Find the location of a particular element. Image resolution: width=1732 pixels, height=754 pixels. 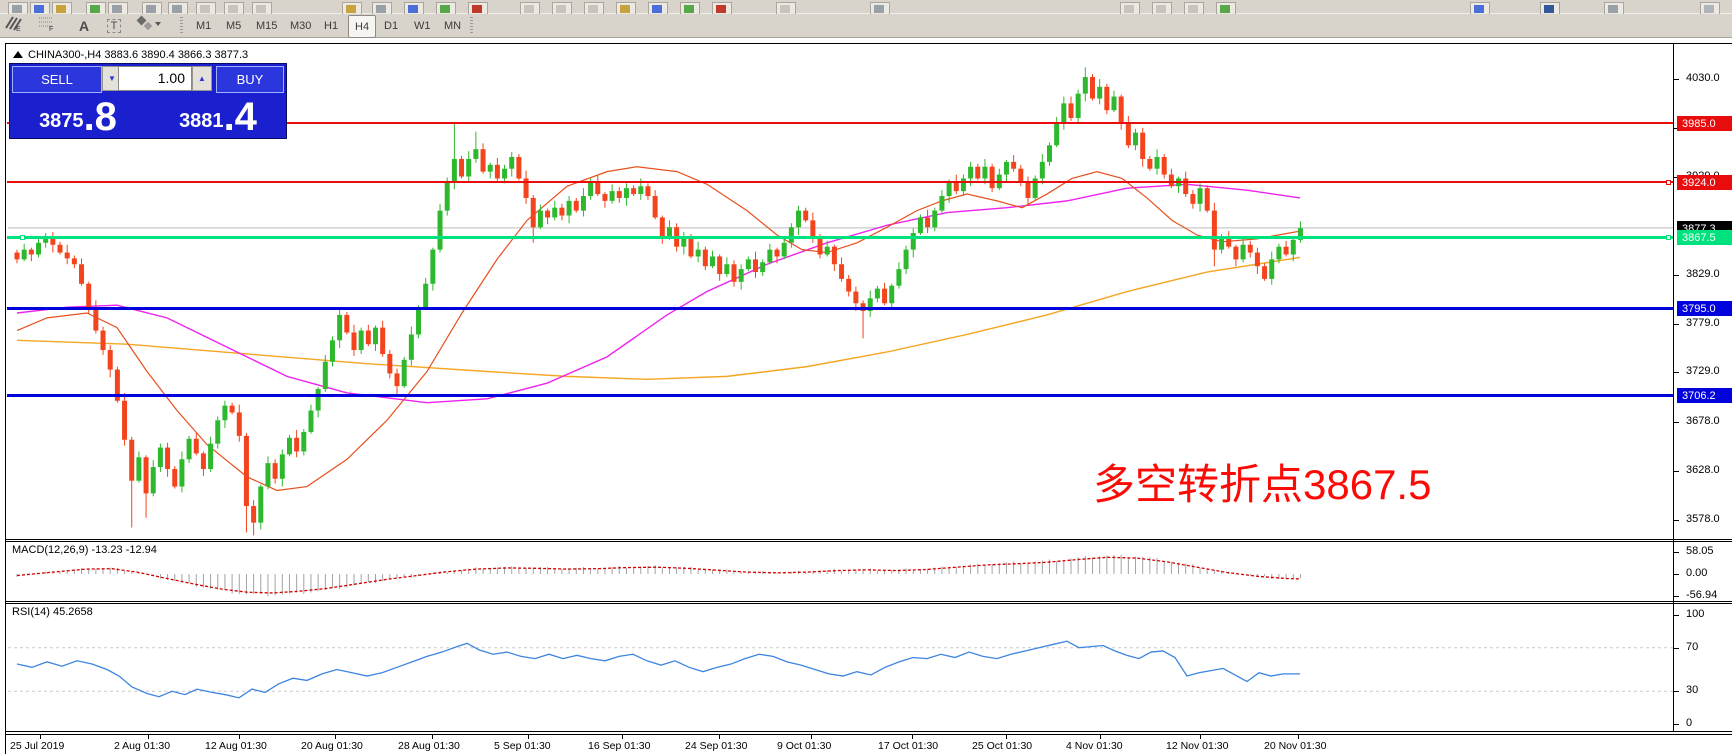

macd-label: MACD(12,26,9) -13.23 -12.94 is located at coordinates (84, 550).